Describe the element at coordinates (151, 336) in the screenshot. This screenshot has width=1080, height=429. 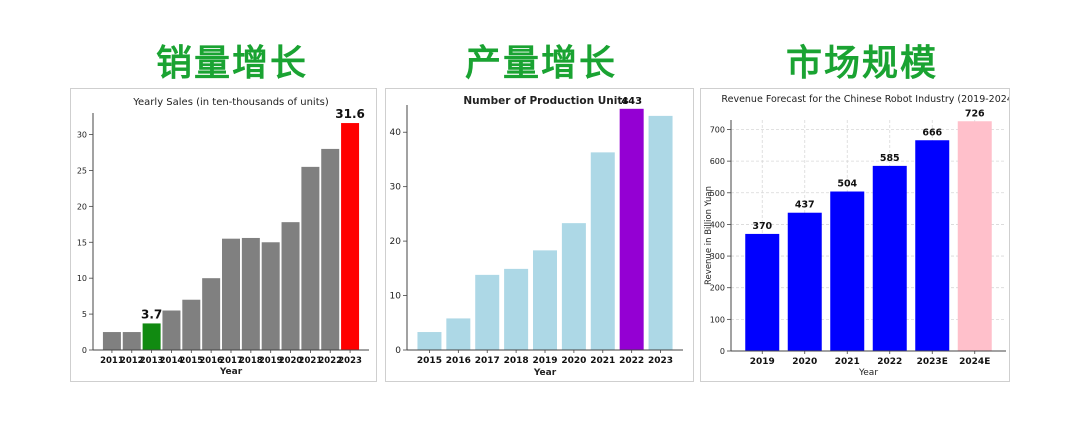
I see `bar-2013` at that location.